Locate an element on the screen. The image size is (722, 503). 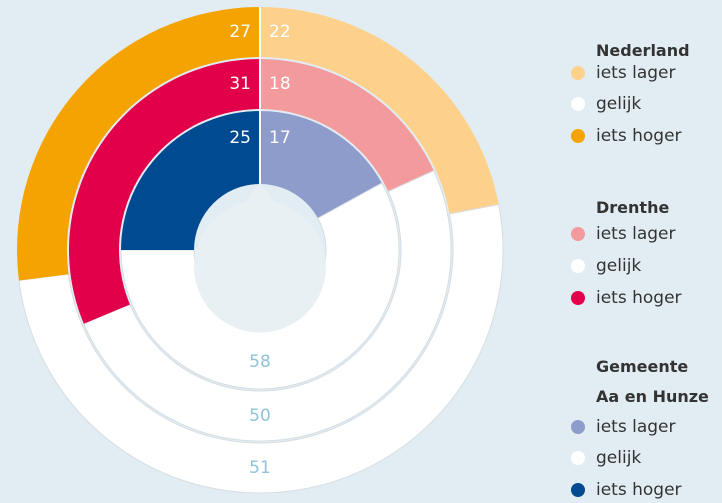
value-label: 51 is located at coordinates (260, 468).